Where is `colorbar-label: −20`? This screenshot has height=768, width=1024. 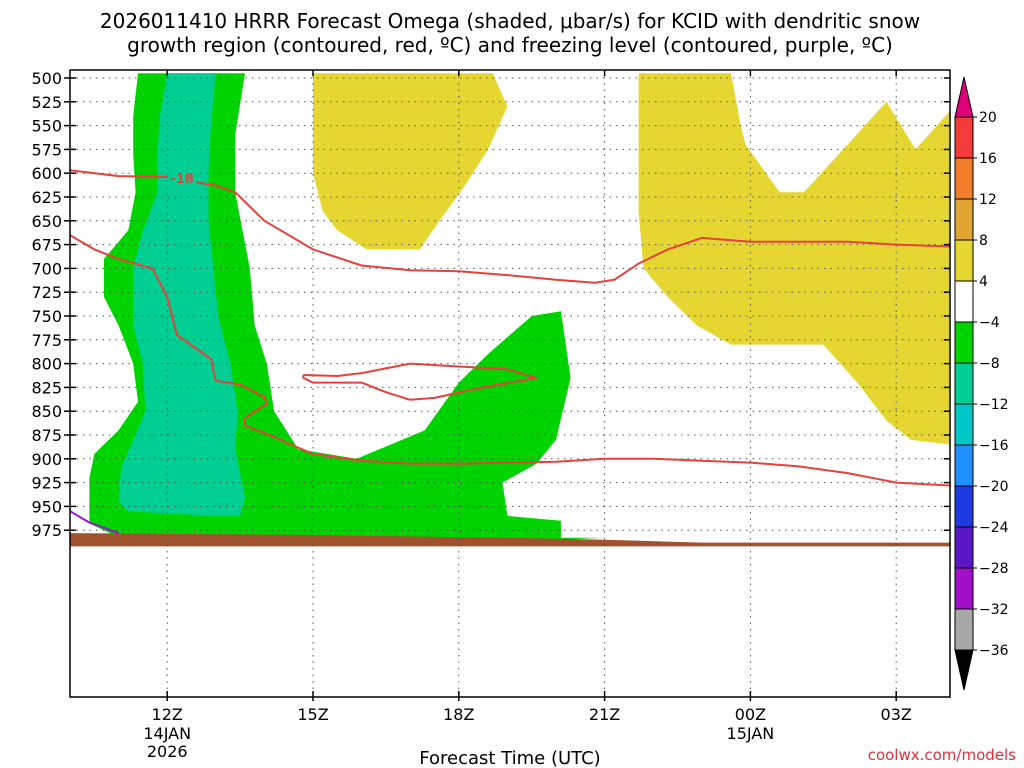
colorbar-label: −20 is located at coordinates (994, 487).